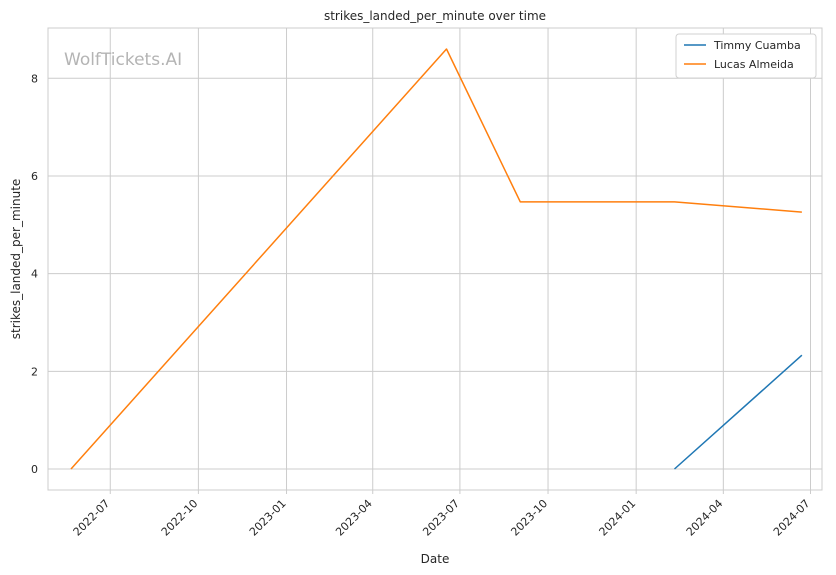  What do you see at coordinates (123, 60) in the screenshot?
I see `watermark: WolfTickets.AI` at bounding box center [123, 60].